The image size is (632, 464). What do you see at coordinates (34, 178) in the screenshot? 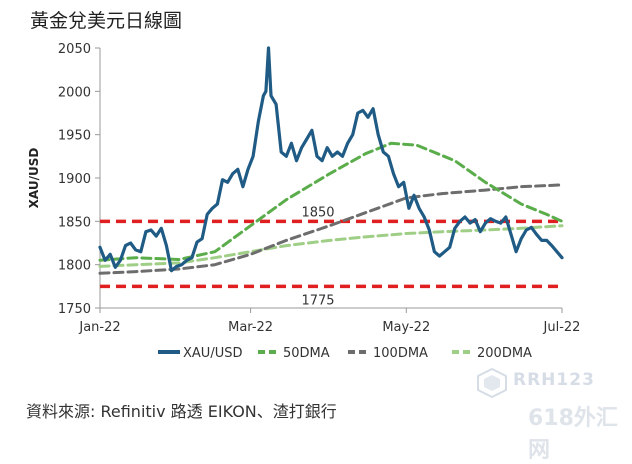
I see `y-axis-title: XAU/USD` at bounding box center [34, 178].